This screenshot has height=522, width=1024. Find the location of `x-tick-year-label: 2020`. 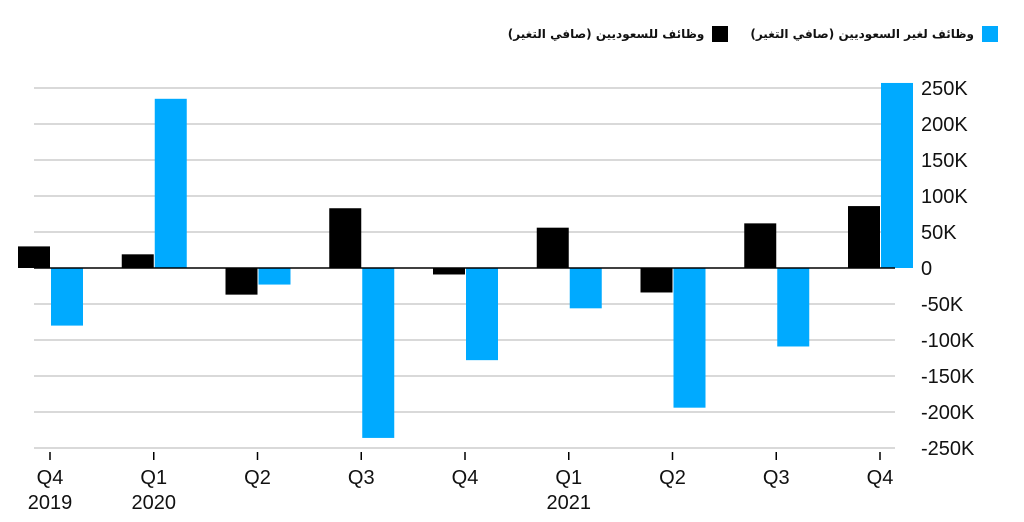

x-tick-year-label: 2020 is located at coordinates (154, 503).